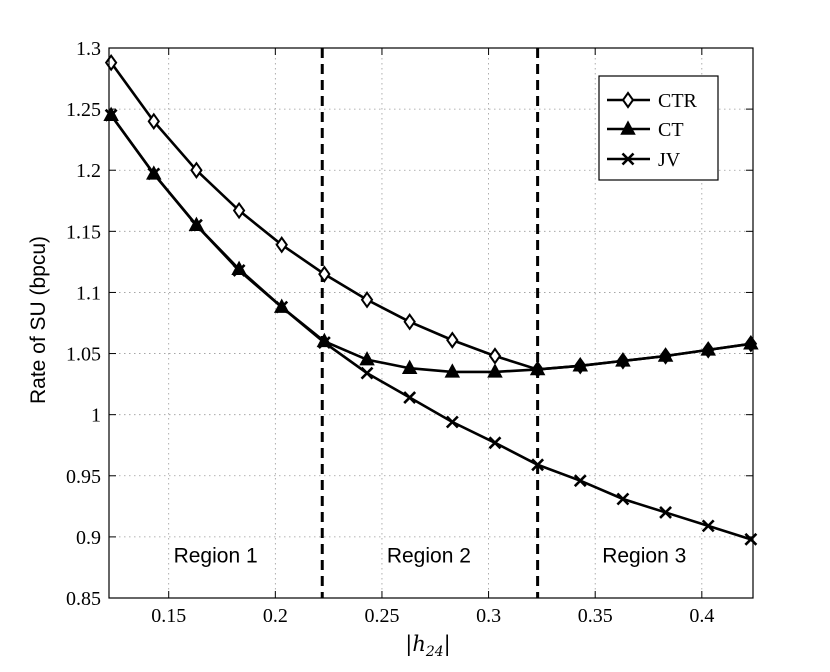 This screenshot has height=672, width=830. I want to click on legend-label: JV, so click(669, 160).